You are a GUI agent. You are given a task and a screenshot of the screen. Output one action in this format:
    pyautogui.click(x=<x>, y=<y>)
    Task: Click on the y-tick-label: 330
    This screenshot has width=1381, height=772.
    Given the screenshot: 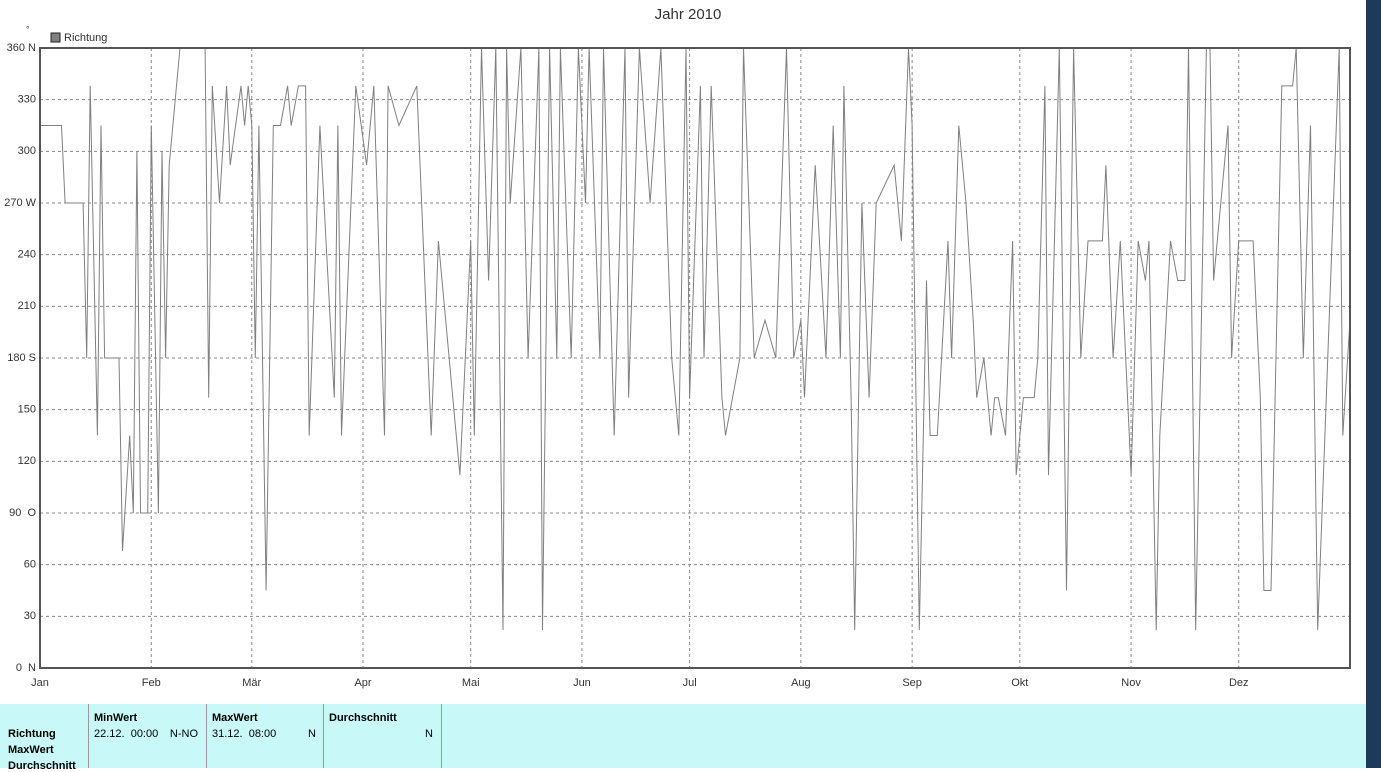 What is the action you would take?
    pyautogui.click(x=27, y=100)
    